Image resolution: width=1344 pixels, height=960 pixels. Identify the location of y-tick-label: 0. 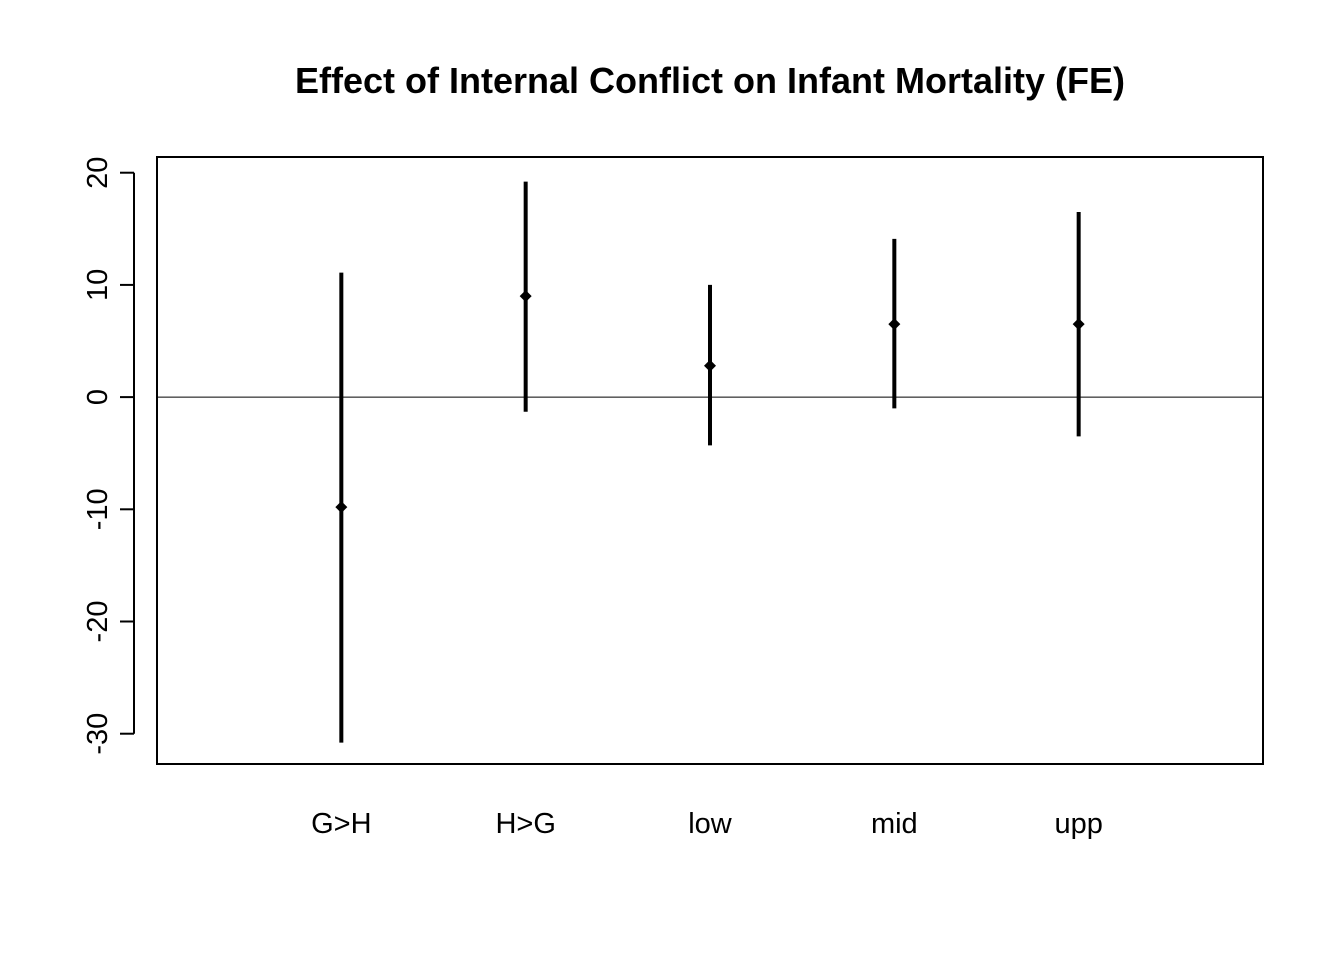
(98, 397).